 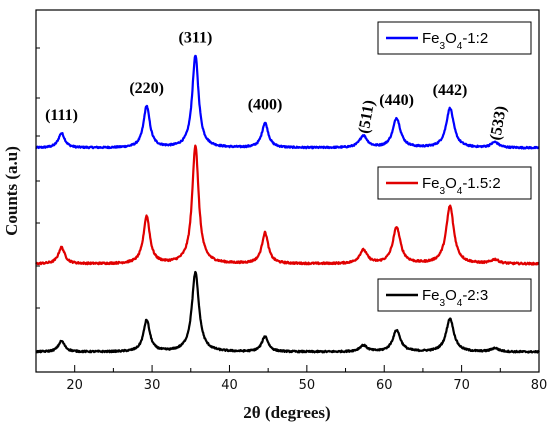 I want to click on legend-entry-2: Fe3O4-1.5:2, so click(x=454, y=183).